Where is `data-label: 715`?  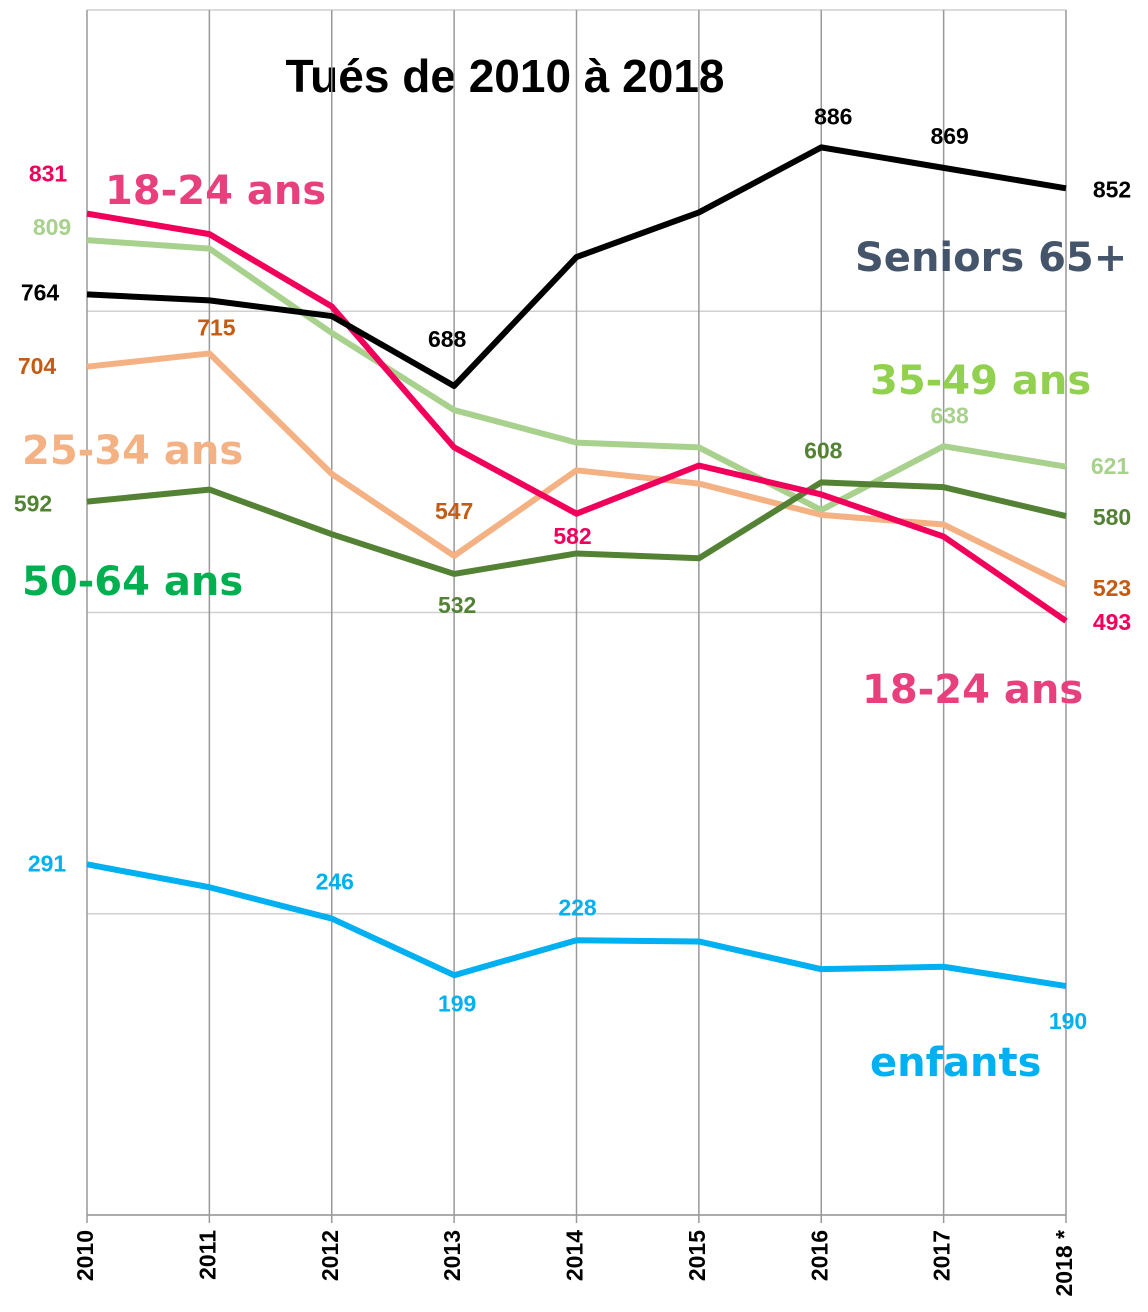
data-label: 715 is located at coordinates (216, 328).